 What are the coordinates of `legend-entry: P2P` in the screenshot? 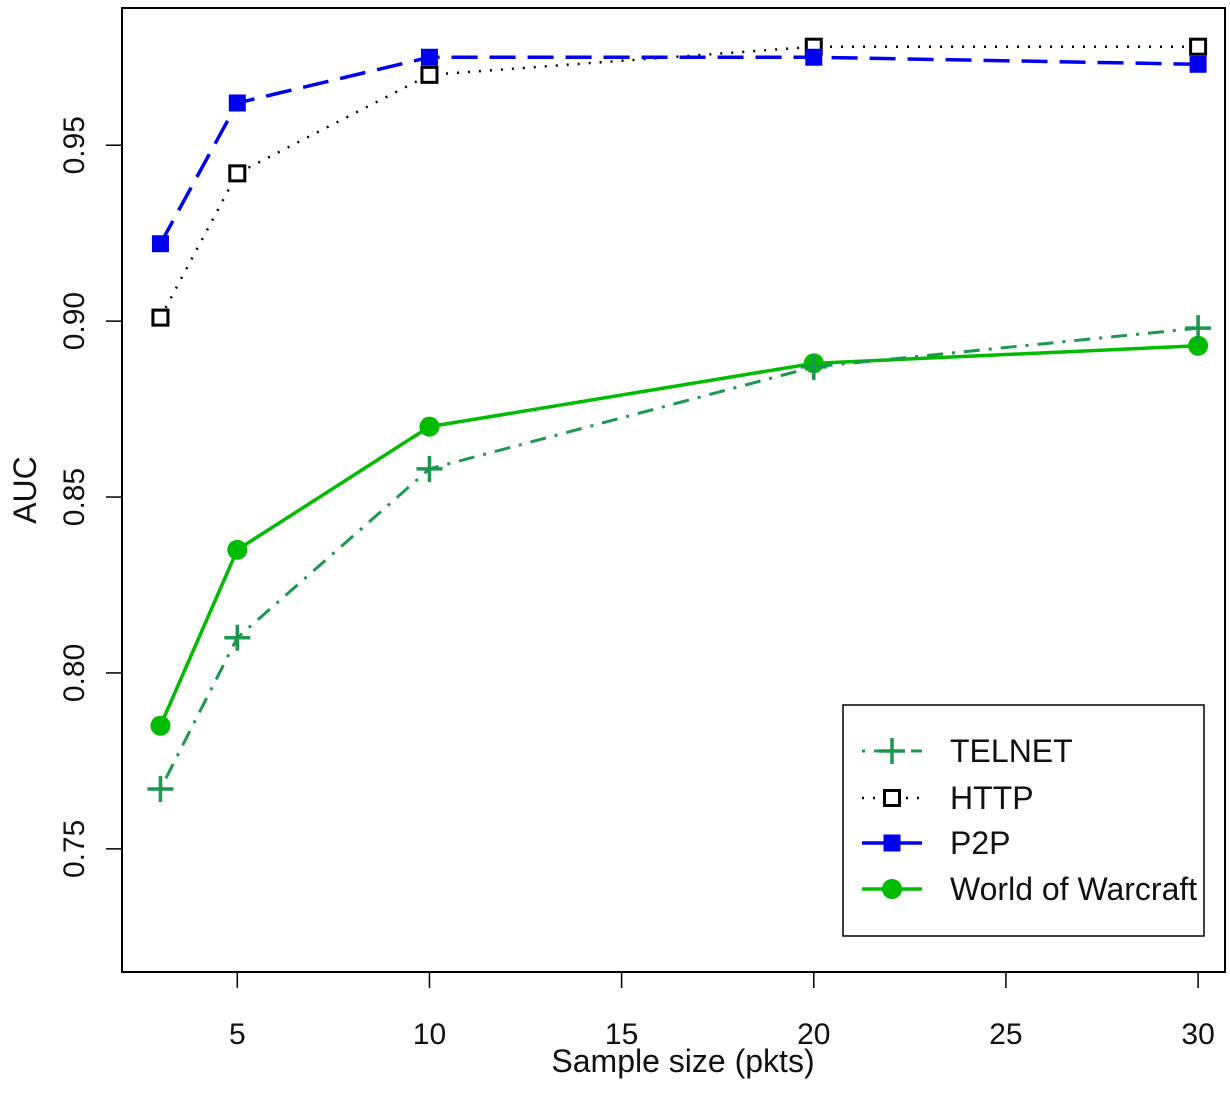 It's located at (936, 843).